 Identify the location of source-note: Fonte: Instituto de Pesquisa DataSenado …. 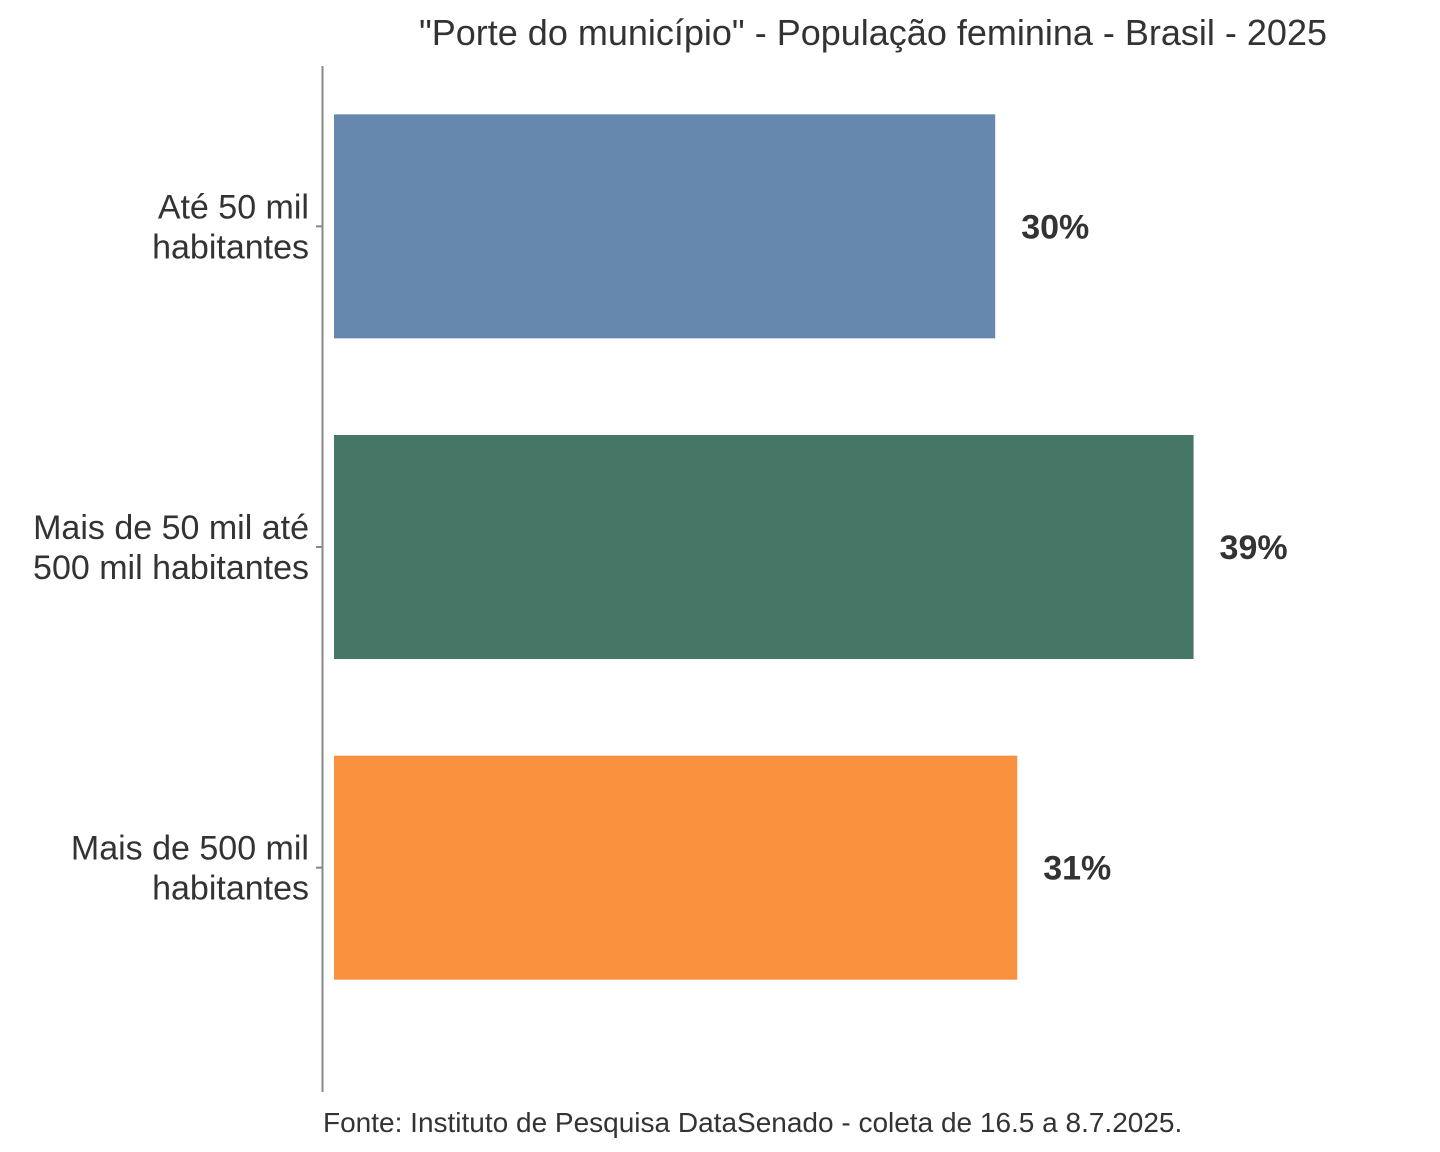
(752, 1122).